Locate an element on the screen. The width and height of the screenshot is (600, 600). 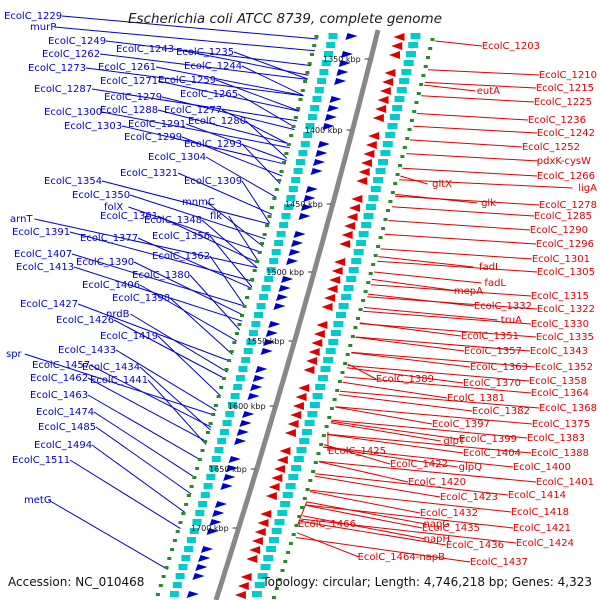
gene-label-left: EcolC_1457 is located at coordinates (61, 365).